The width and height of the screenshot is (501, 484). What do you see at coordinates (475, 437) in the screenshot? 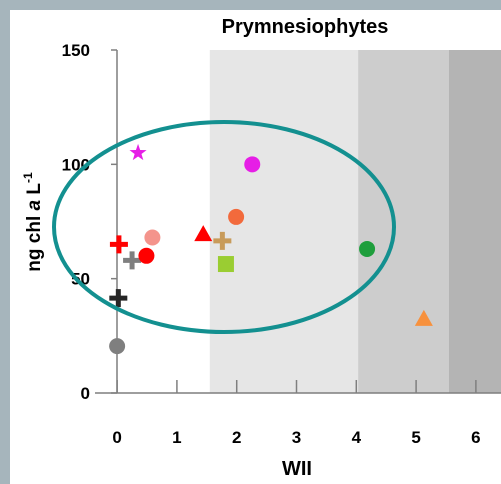
I see `x-tick-label: 6` at bounding box center [475, 437].